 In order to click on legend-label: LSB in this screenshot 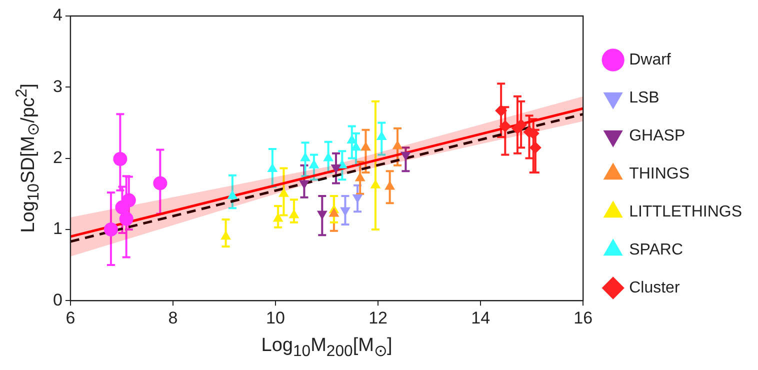, I will do `click(644, 97)`.